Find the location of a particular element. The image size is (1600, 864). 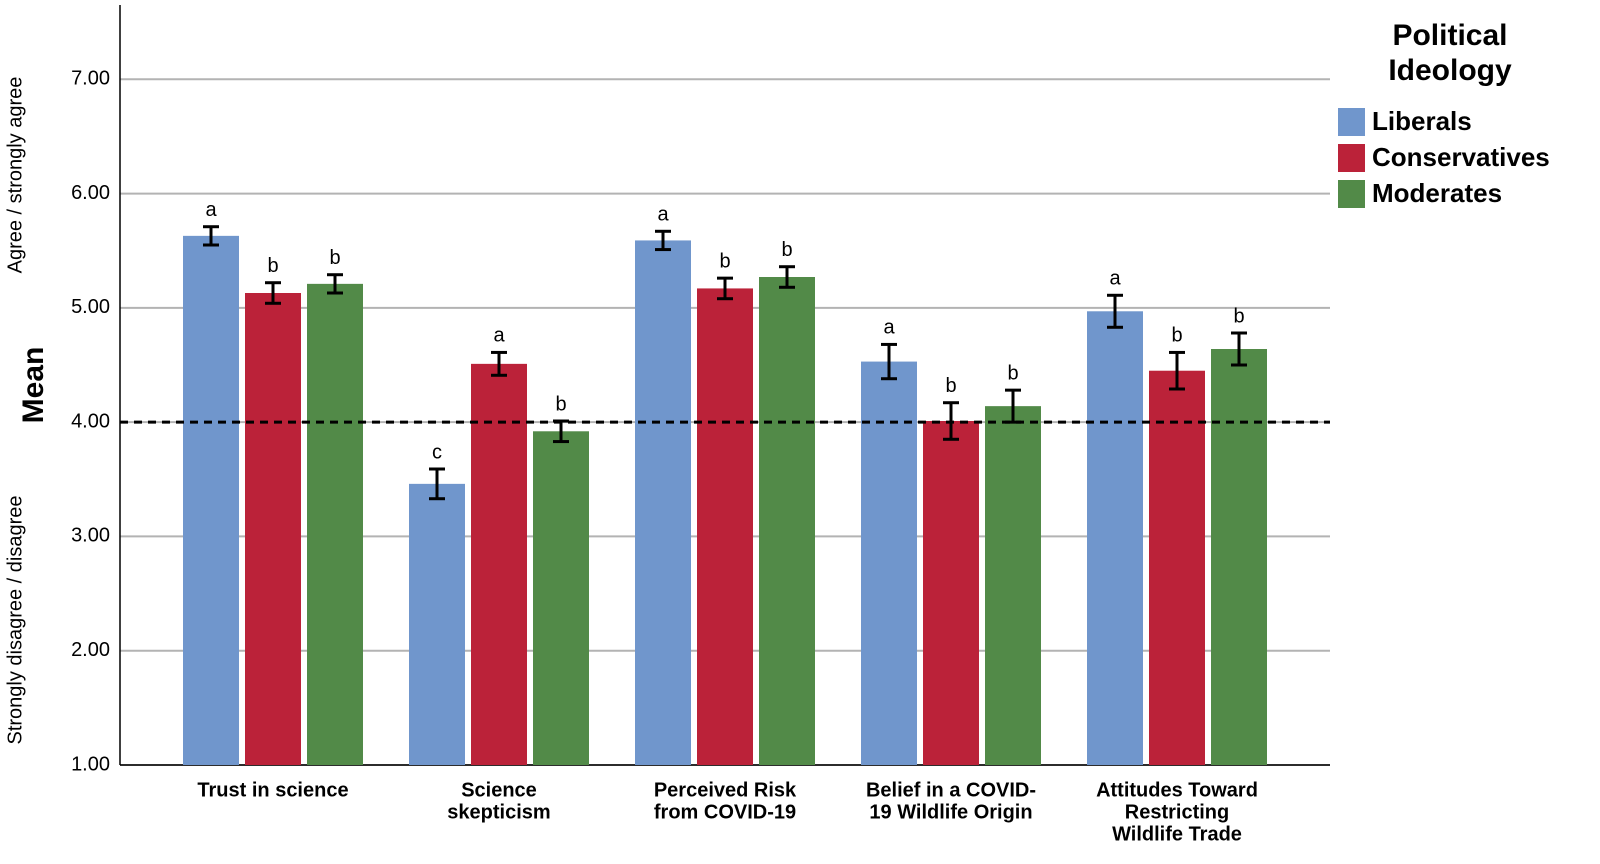

legend-title: Ideology is located at coordinates (1450, 70).